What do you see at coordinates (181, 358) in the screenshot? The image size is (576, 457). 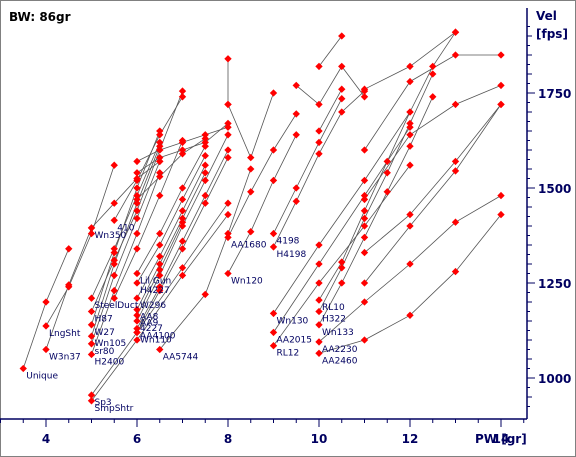 I see `series-label-20: AA5744` at bounding box center [181, 358].